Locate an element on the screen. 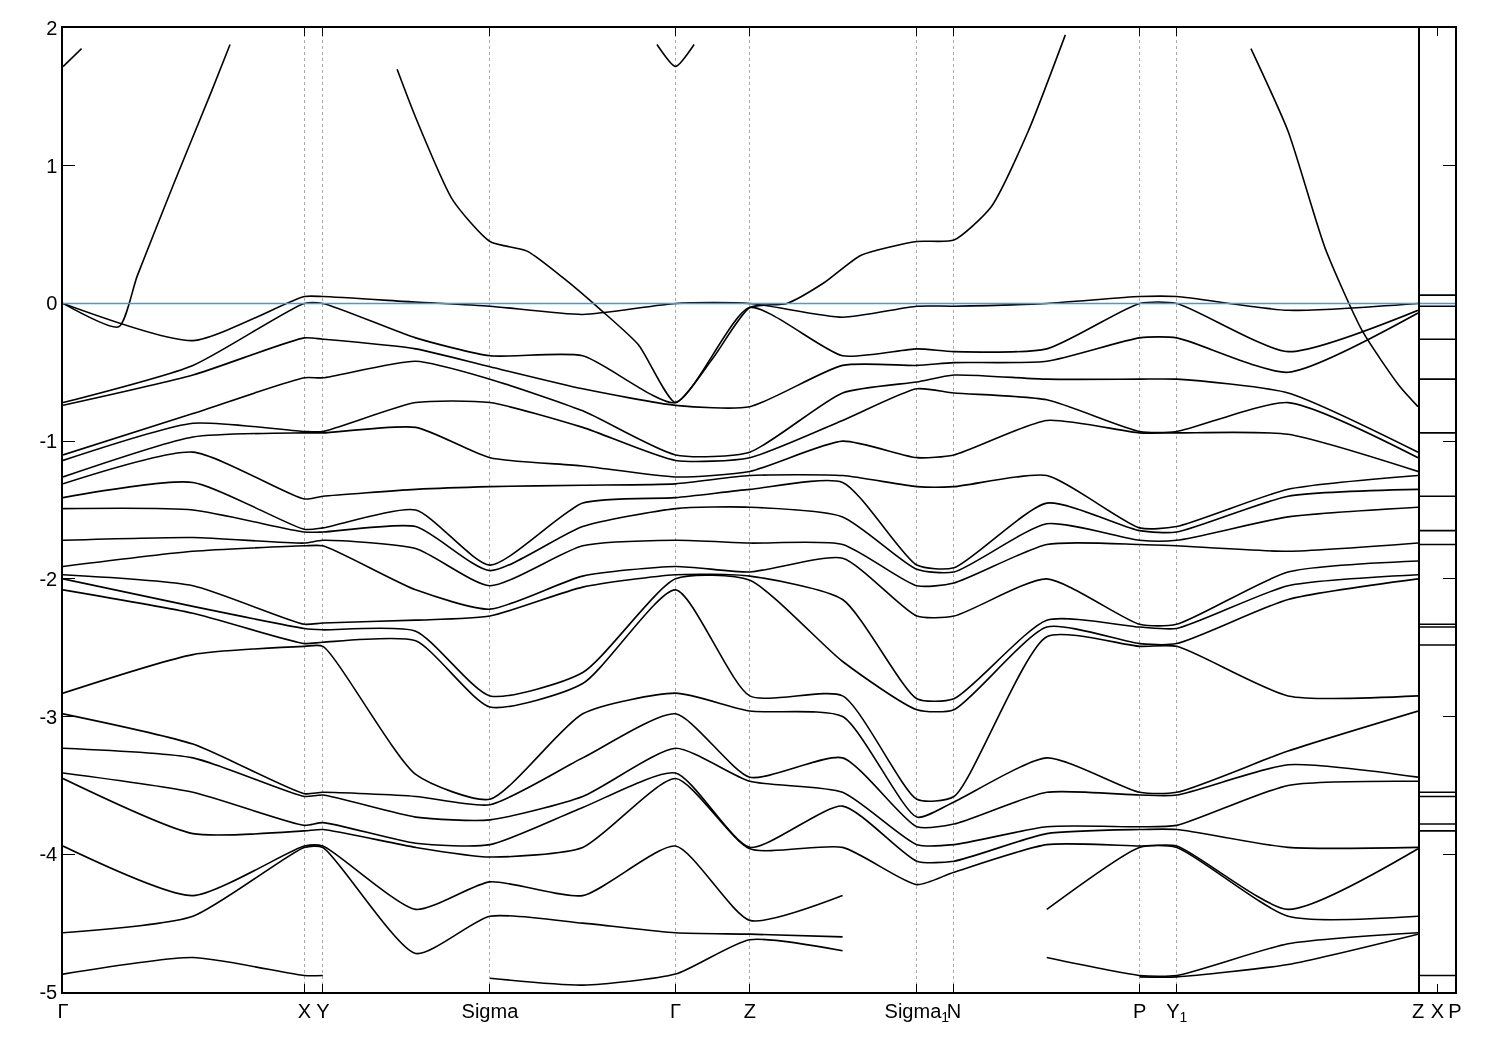  x-tick-label: Sigma is located at coordinates (490, 1010).